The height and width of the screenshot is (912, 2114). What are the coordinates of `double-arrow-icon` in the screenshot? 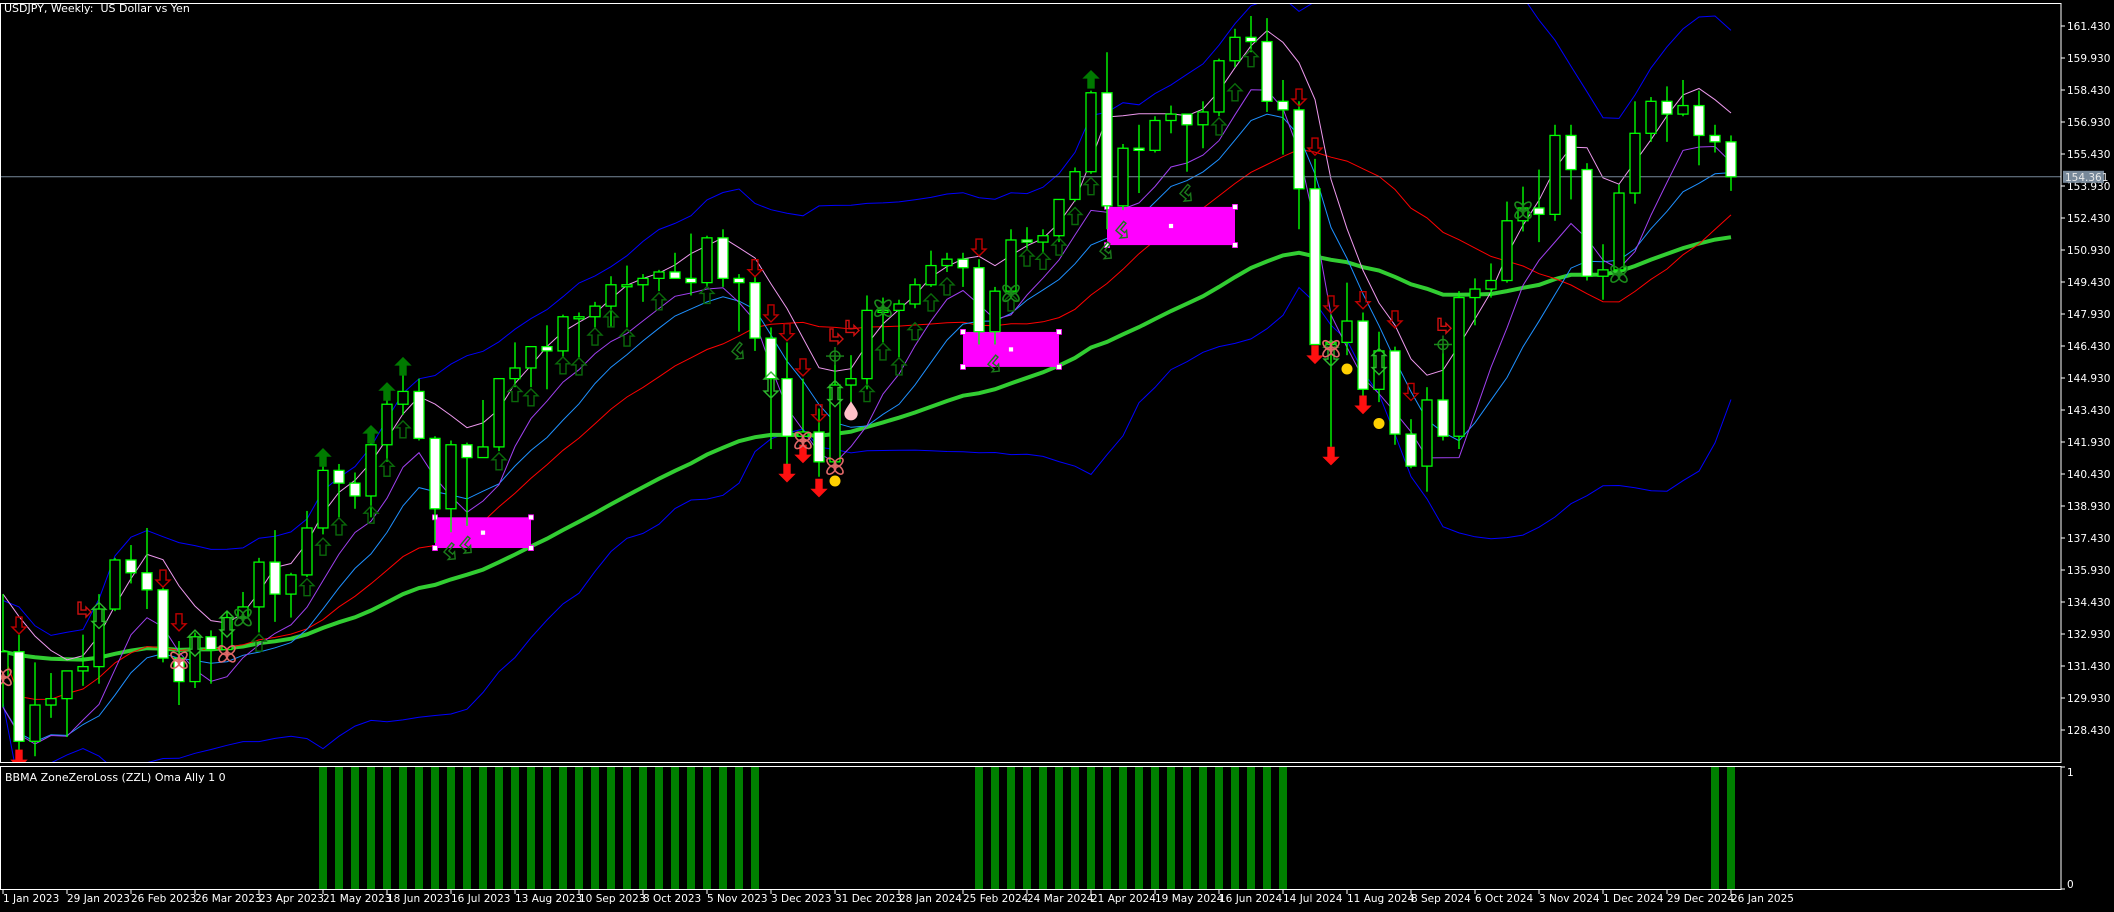 It's located at (1379, 361).